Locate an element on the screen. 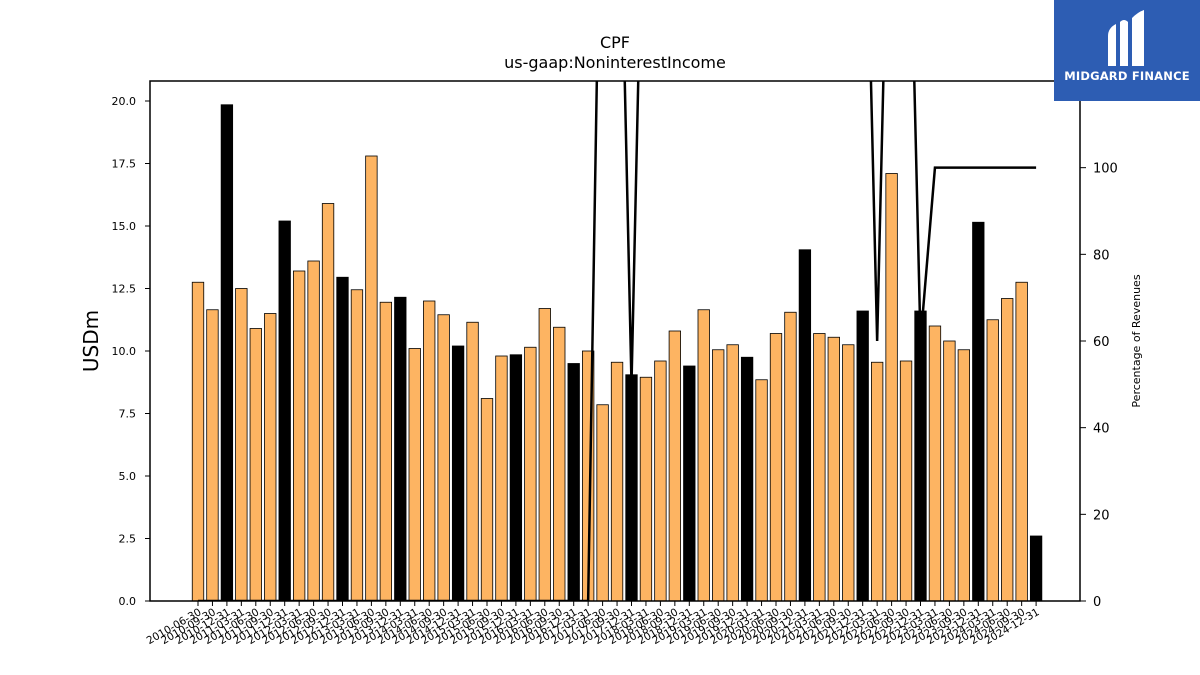  y2-tick-label: 40 is located at coordinates (1101, 429).